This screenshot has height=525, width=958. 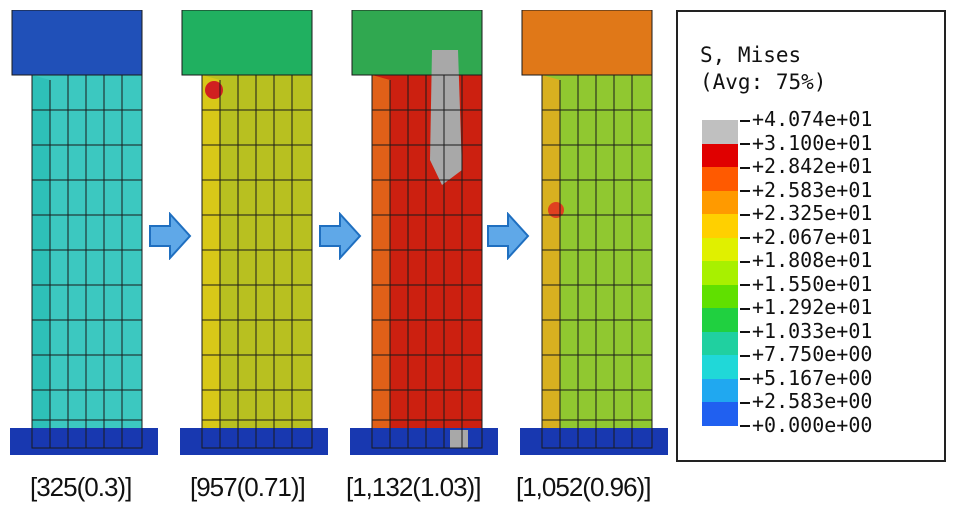 What do you see at coordinates (806, 378) in the screenshot?
I see `legend-value: +5.167e+00` at bounding box center [806, 378].